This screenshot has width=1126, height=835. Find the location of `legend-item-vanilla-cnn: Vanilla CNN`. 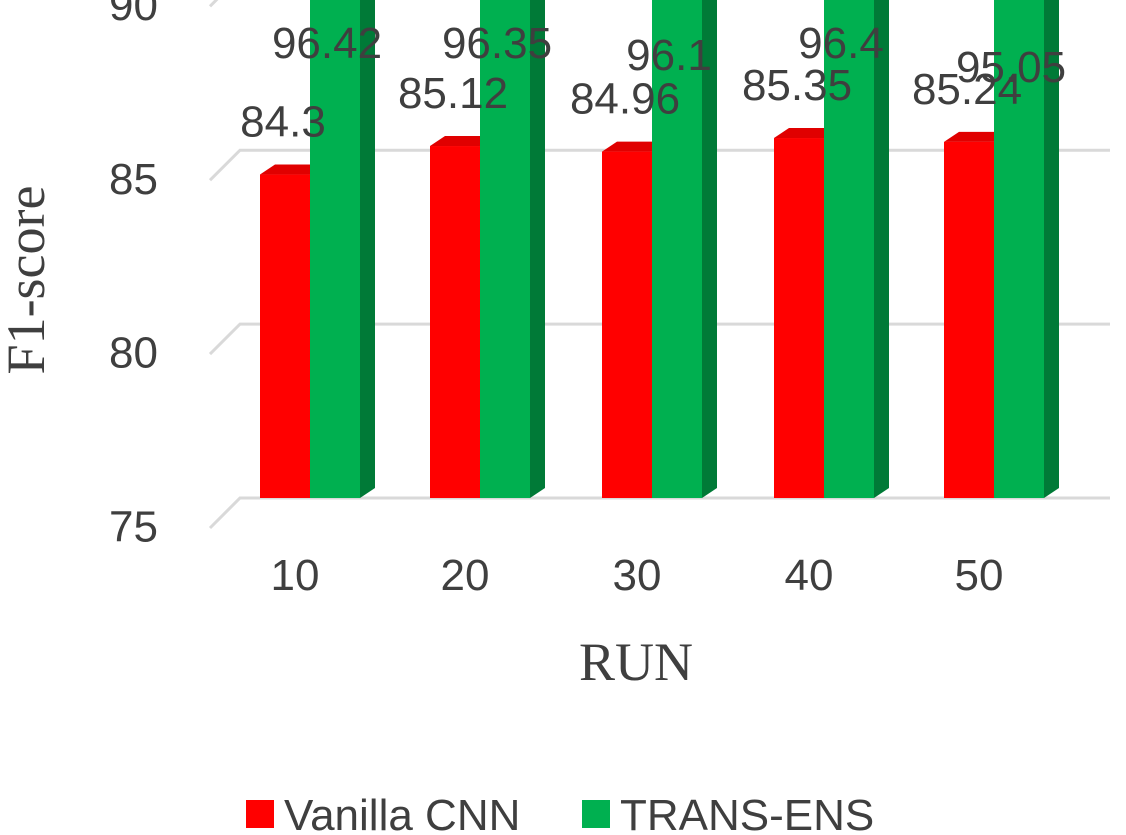

legend-item-vanilla-cnn: Vanilla CNN is located at coordinates (383, 813).